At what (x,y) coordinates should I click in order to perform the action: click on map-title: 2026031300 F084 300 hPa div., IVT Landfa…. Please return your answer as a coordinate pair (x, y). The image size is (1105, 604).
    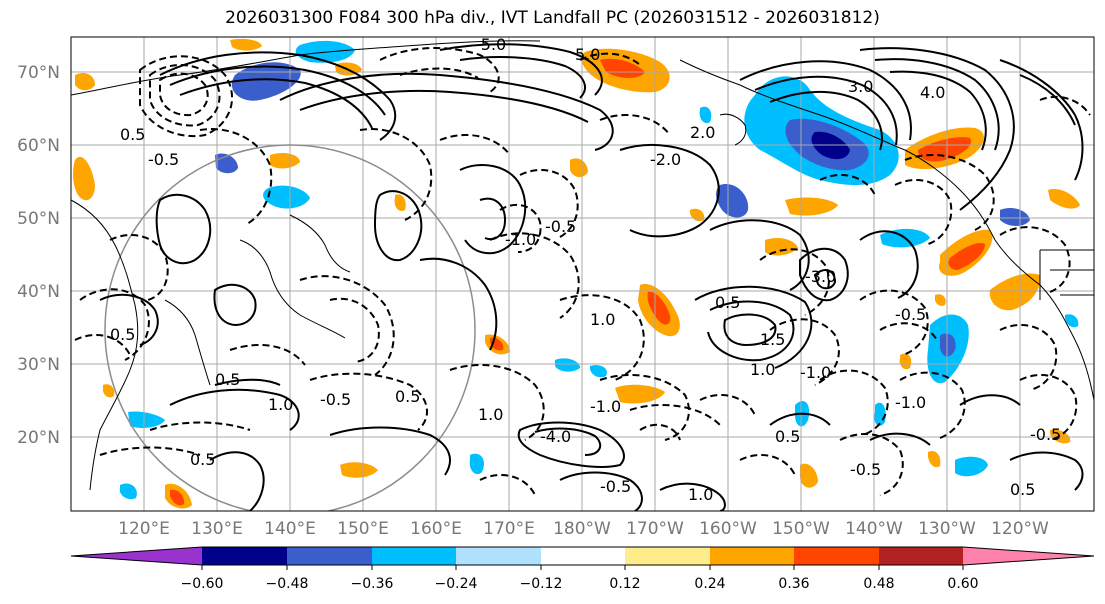
    Looking at the image, I should click on (552, 18).